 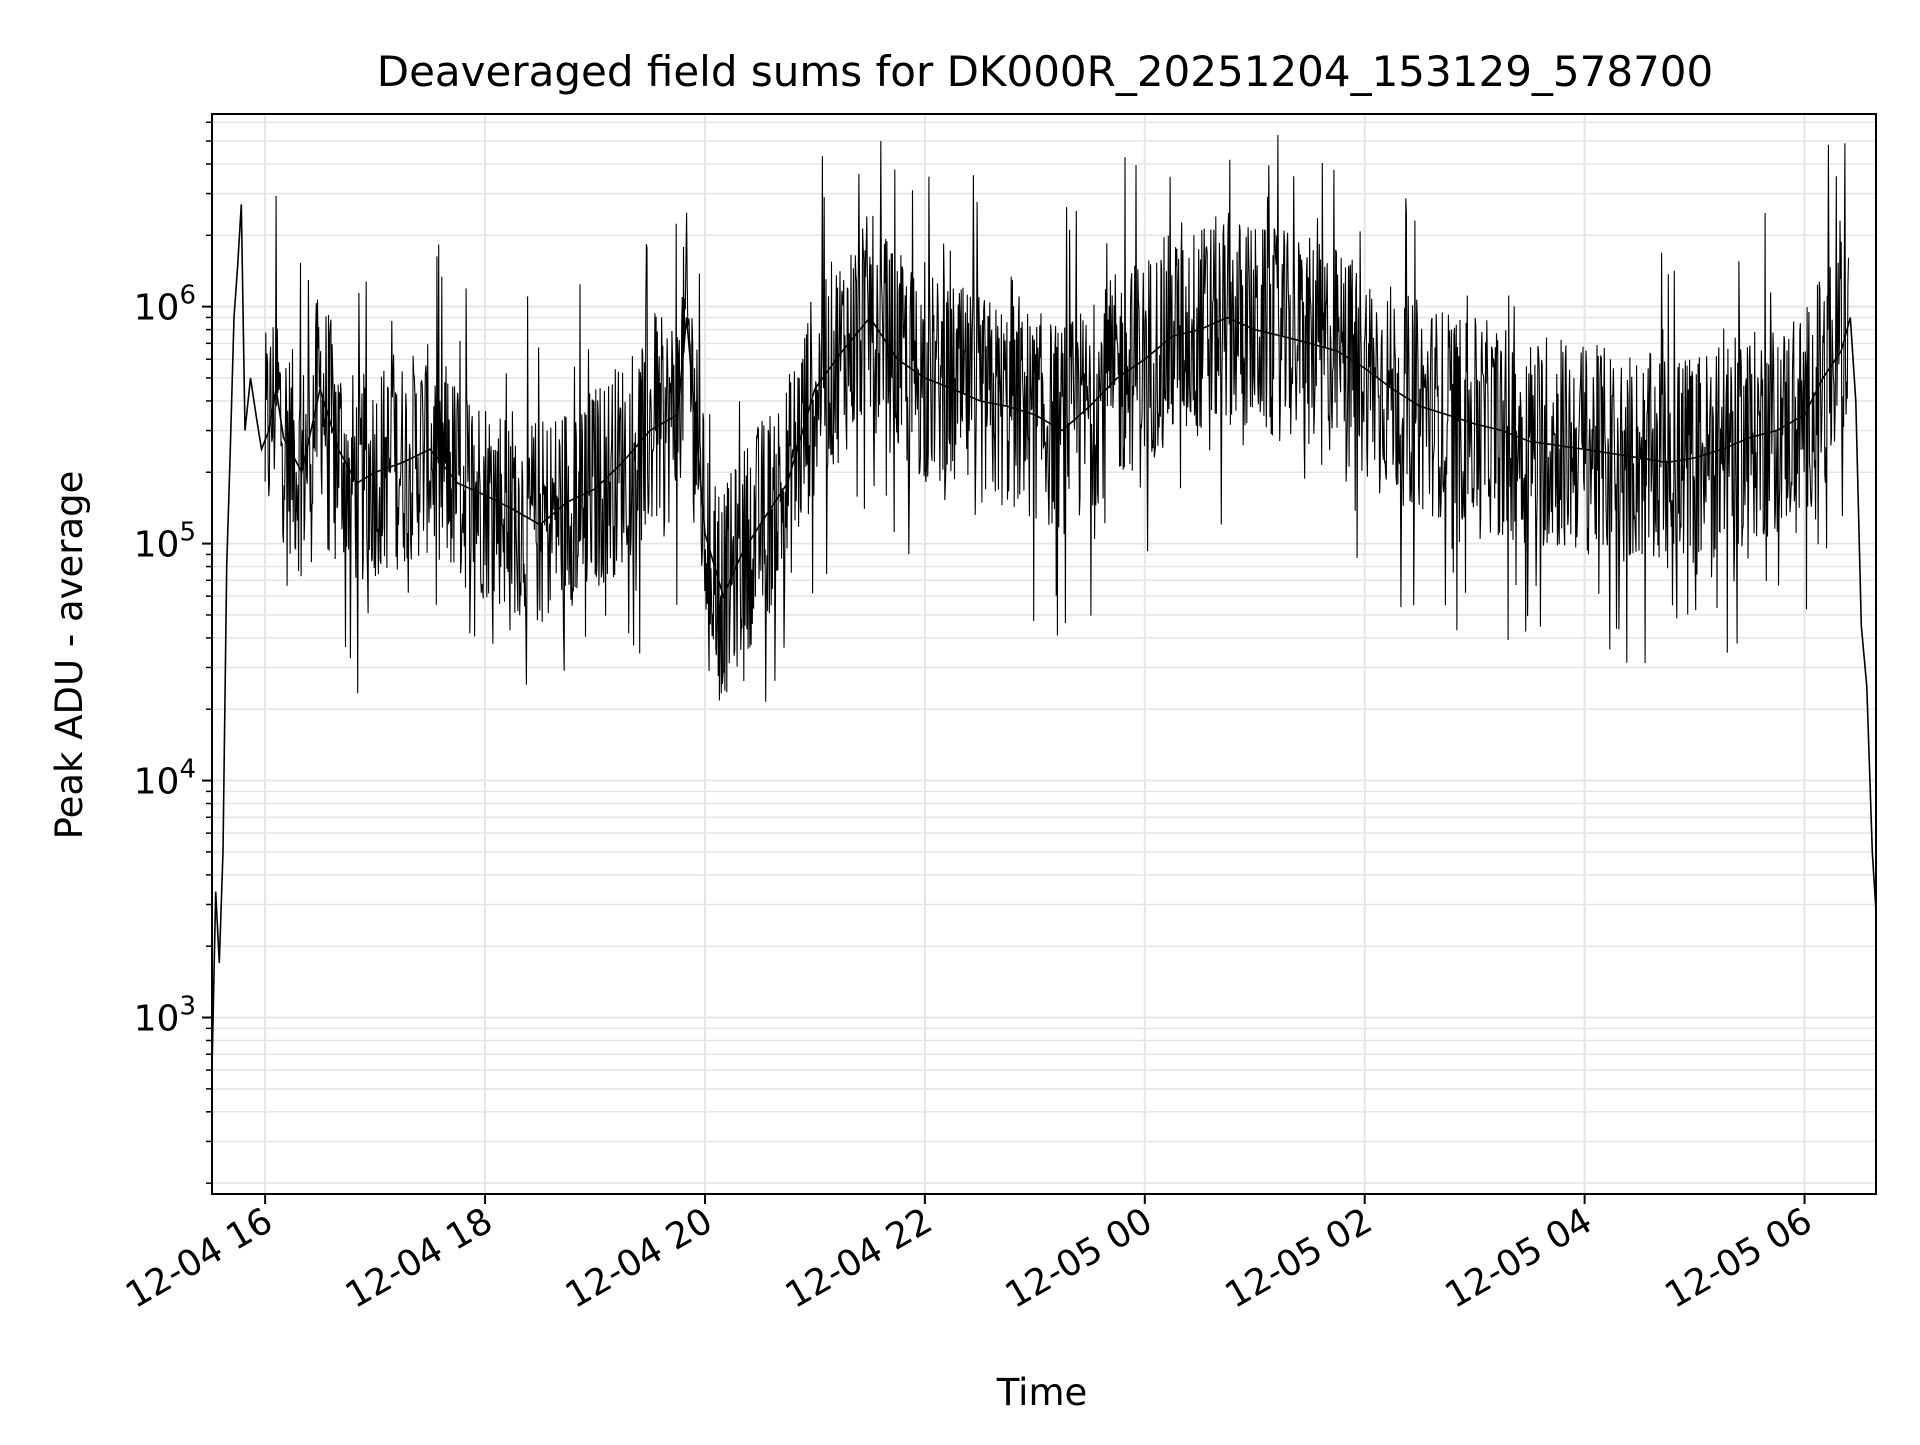 What do you see at coordinates (1042, 1392) in the screenshot?
I see `x-axis-label: Time` at bounding box center [1042, 1392].